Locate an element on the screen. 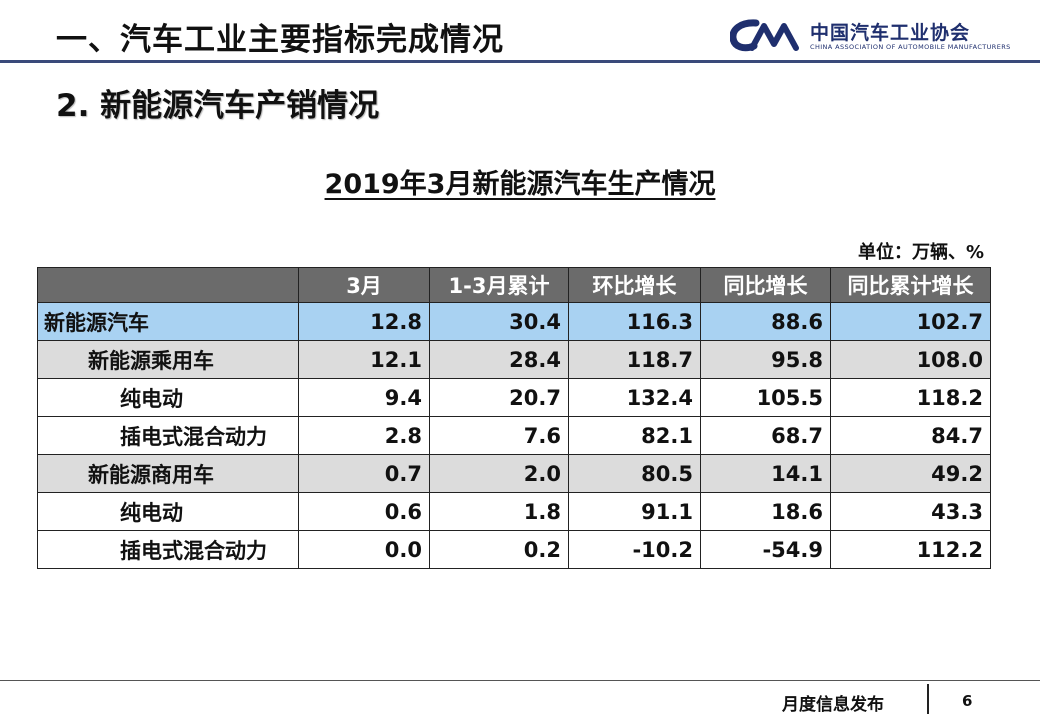 This screenshot has height=720, width=1040. table-cell: 105.5 is located at coordinates (765, 397).